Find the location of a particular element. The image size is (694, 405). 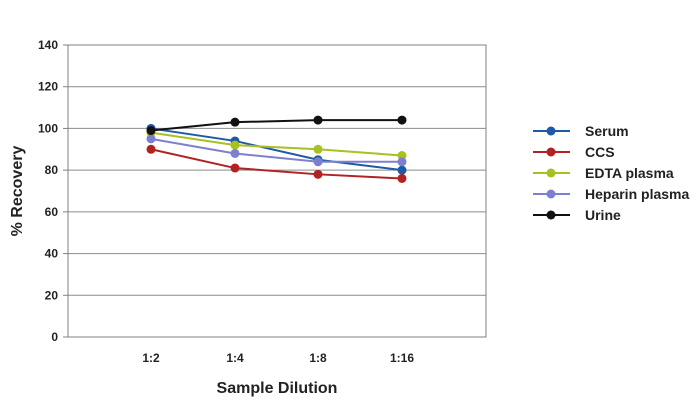

legend: Serum CCS EDTA plasma Heparin plasma Urine is located at coordinates (611, 173).